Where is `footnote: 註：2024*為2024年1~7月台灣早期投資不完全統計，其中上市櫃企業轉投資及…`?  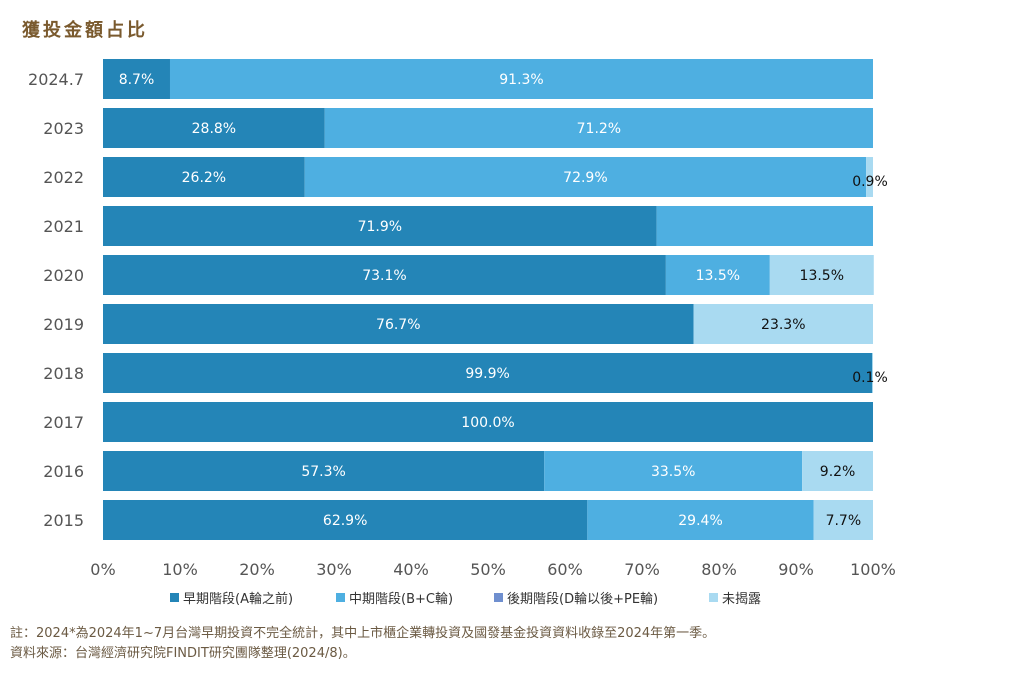
footnote: 註：2024*為2024年1~7月台灣早期投資不完全統計，其中上市櫃企業轉投資及… is located at coordinates (363, 633).